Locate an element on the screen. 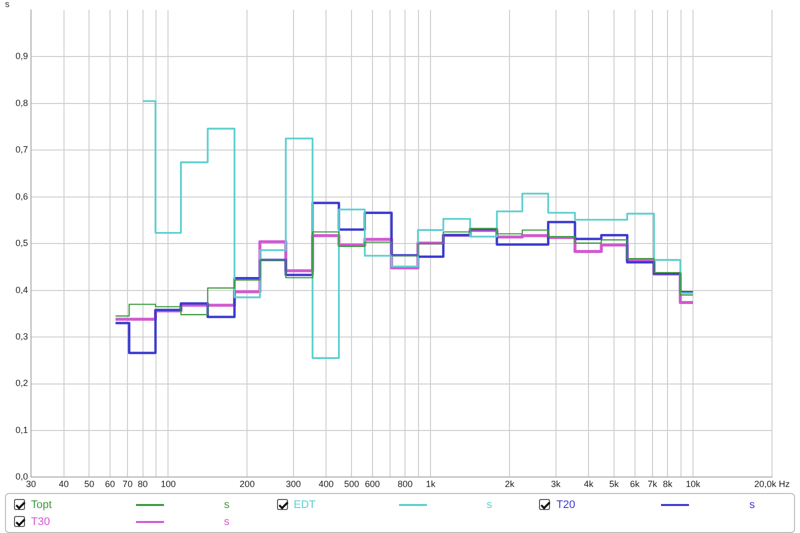 This screenshot has width=800, height=533. y-tick-label: 0,3 is located at coordinates (21, 337).